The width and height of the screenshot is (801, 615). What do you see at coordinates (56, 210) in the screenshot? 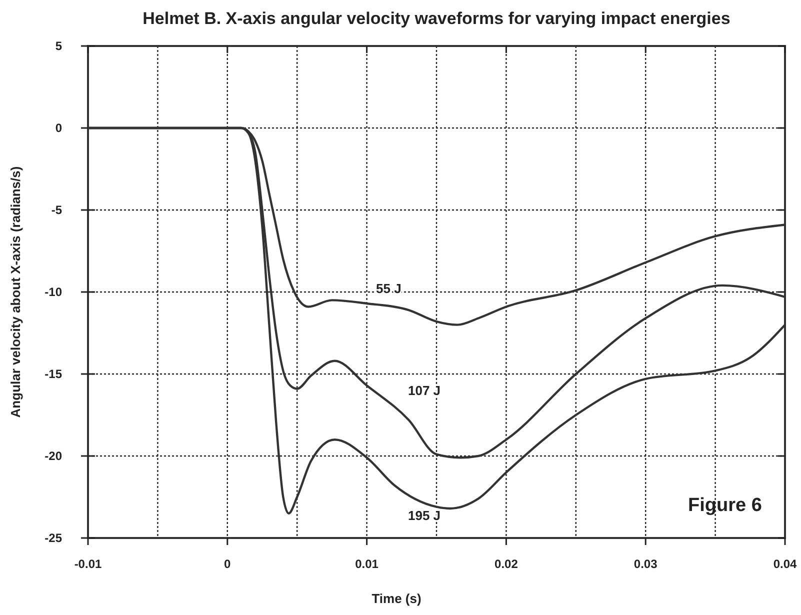
I see `y-tick-label: -5` at bounding box center [56, 210].